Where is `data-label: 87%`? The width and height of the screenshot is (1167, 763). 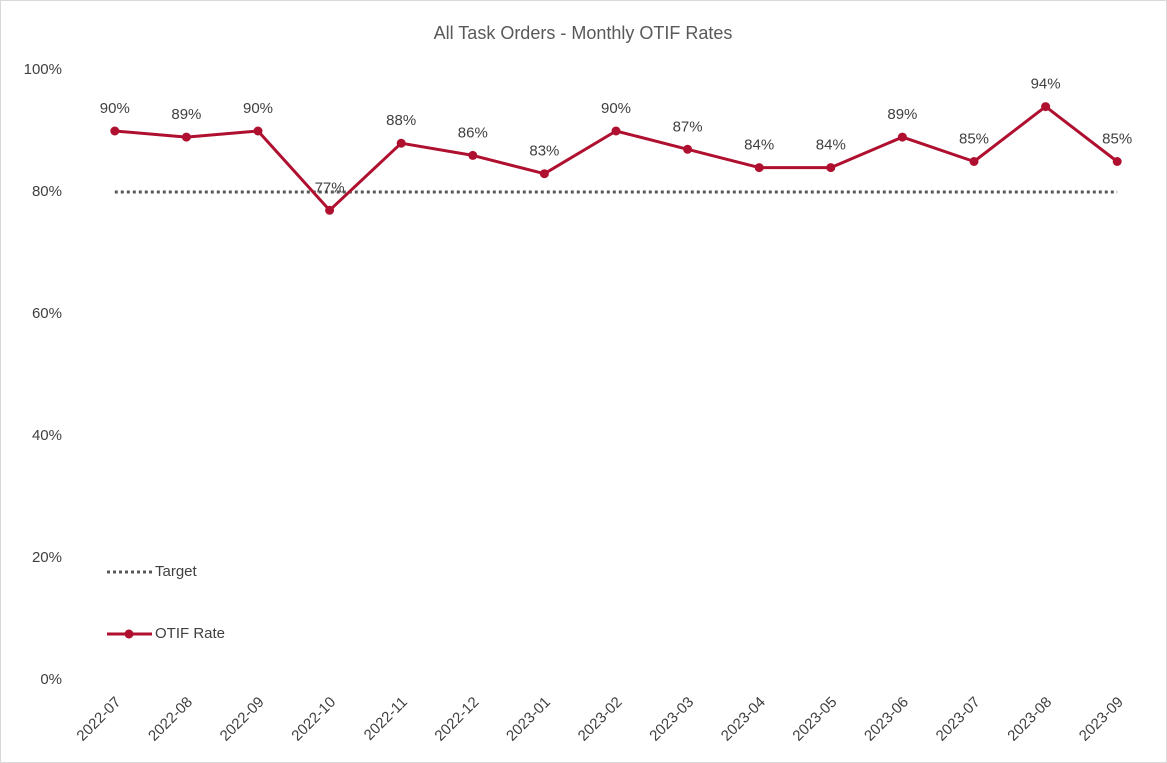 data-label: 87% is located at coordinates (688, 126).